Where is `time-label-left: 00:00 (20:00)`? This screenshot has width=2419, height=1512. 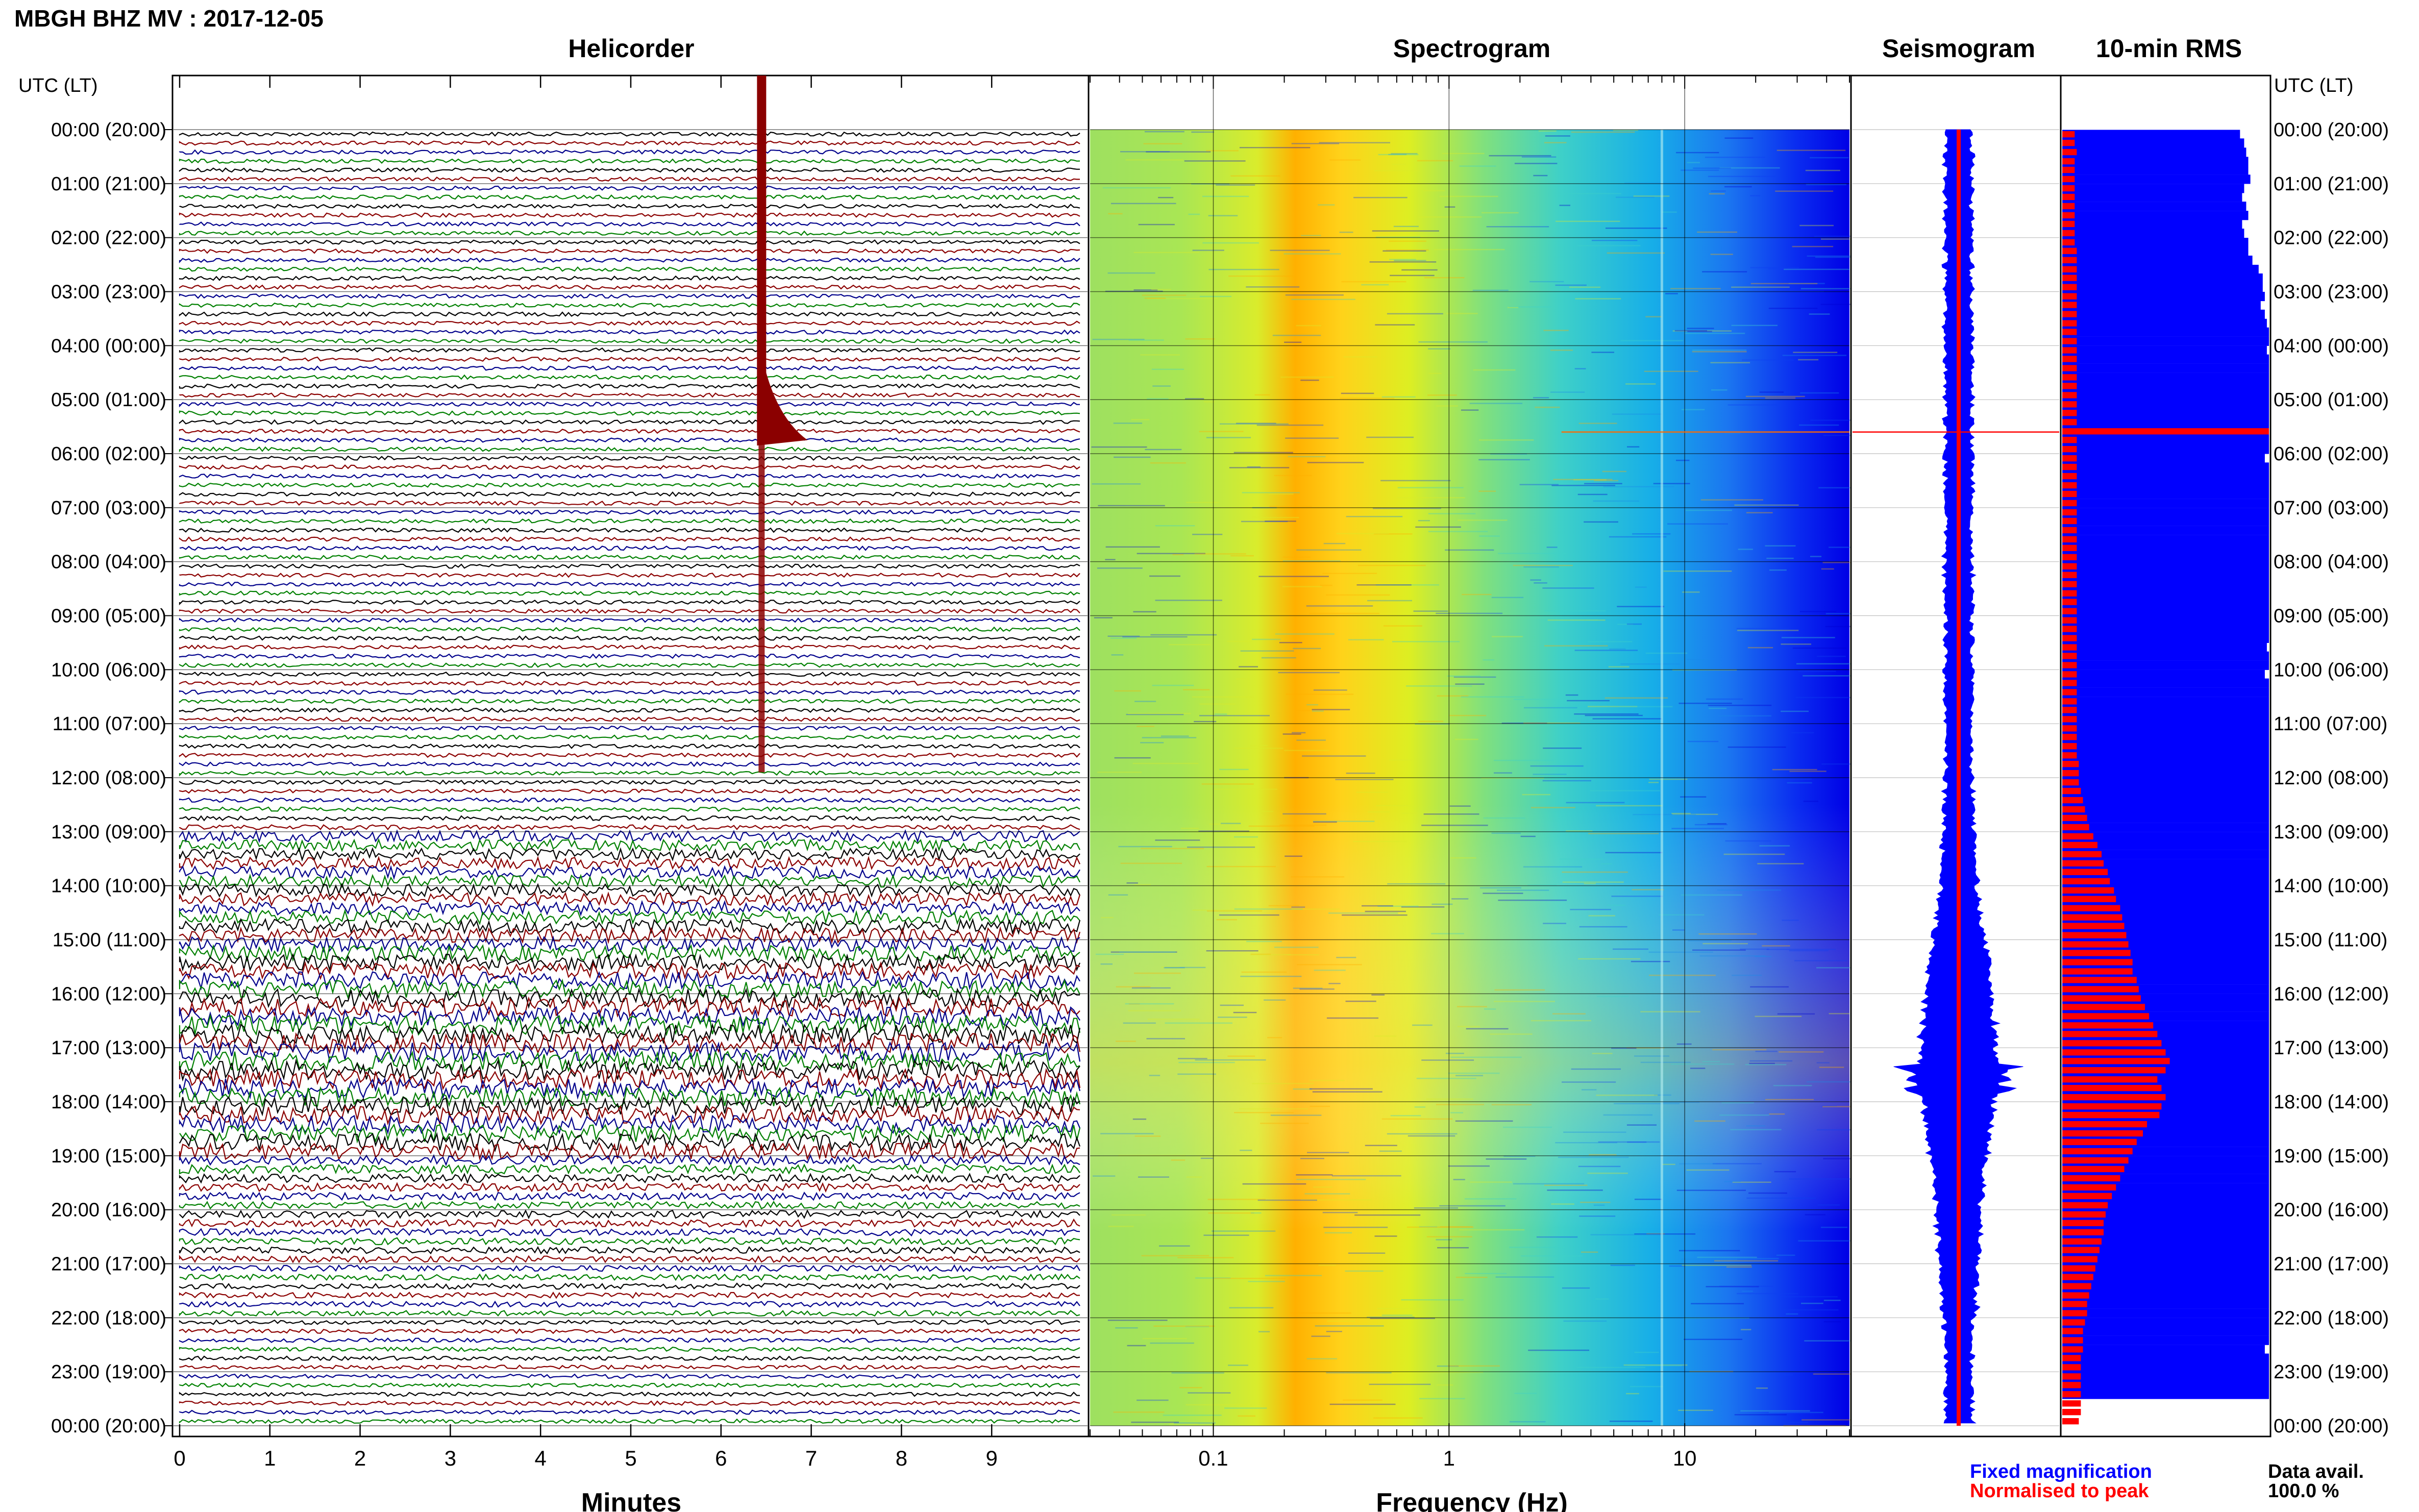 time-label-left: 00:00 (20:00) is located at coordinates (108, 1426).